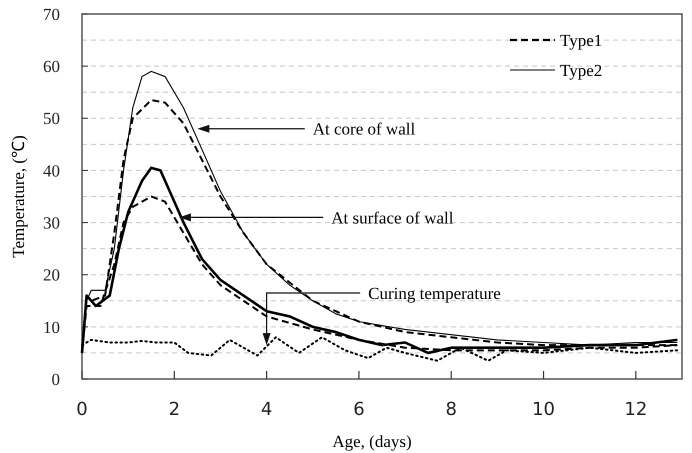  Describe the element at coordinates (18, 196) in the screenshot. I see `y-axis-title: Temperature, (℃)` at that location.